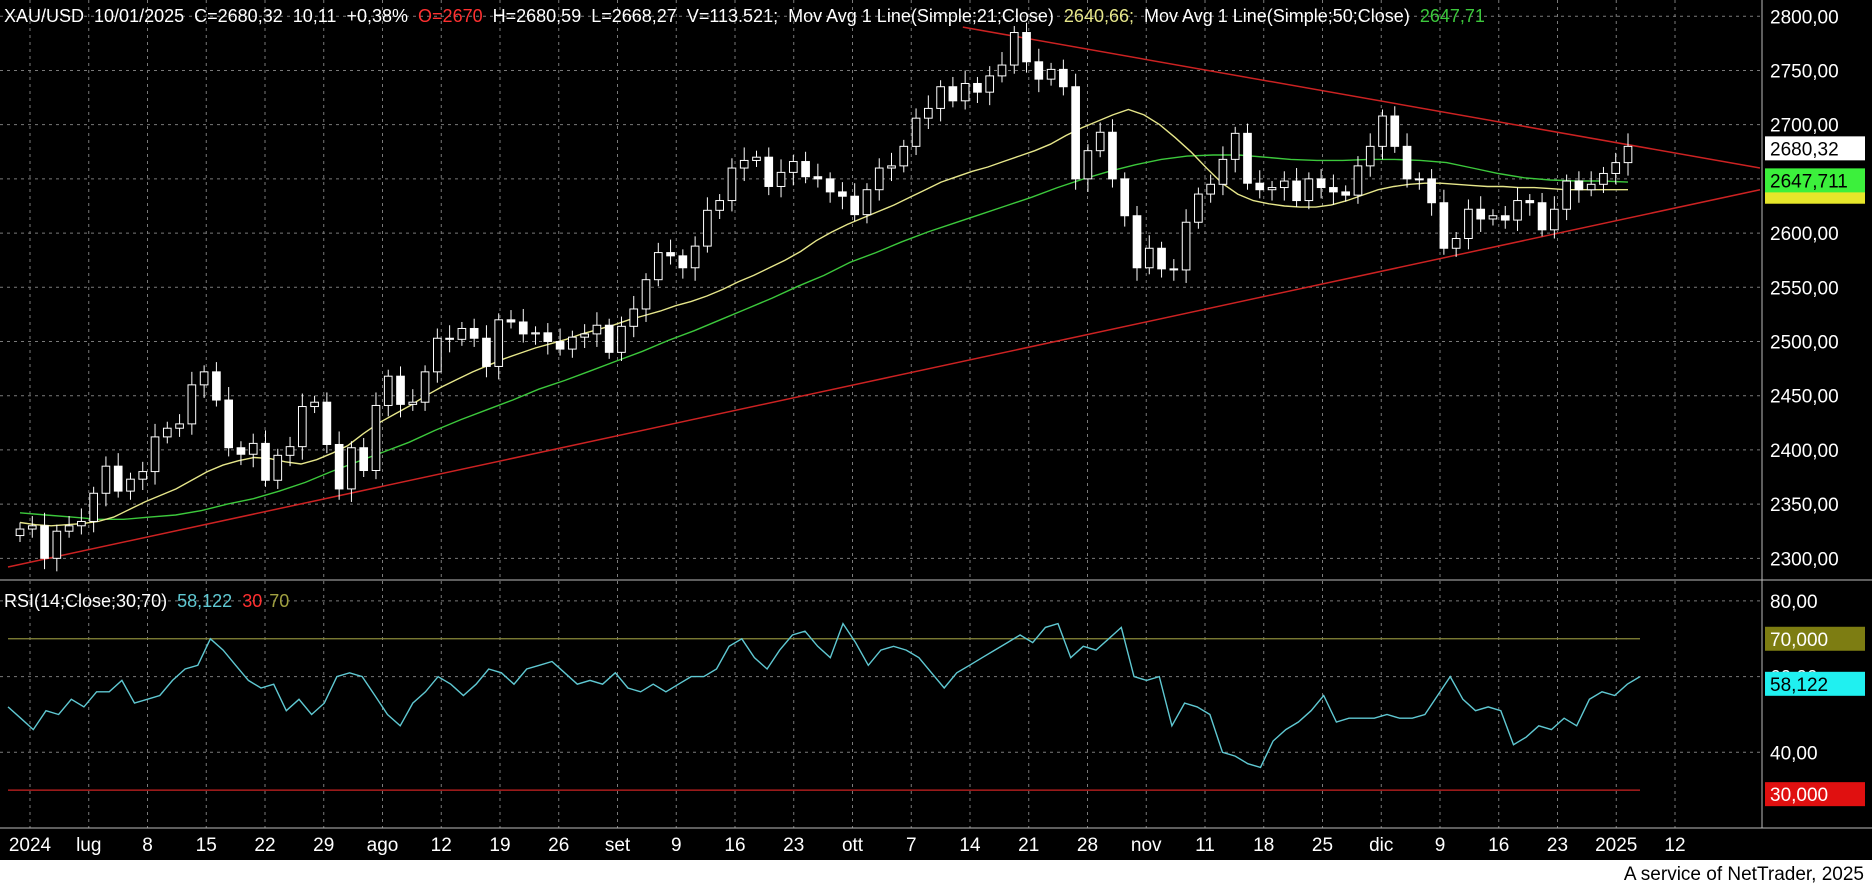 This screenshot has width=1872, height=888. I want to click on ma21-value: 2640,66;, so click(1099, 16).